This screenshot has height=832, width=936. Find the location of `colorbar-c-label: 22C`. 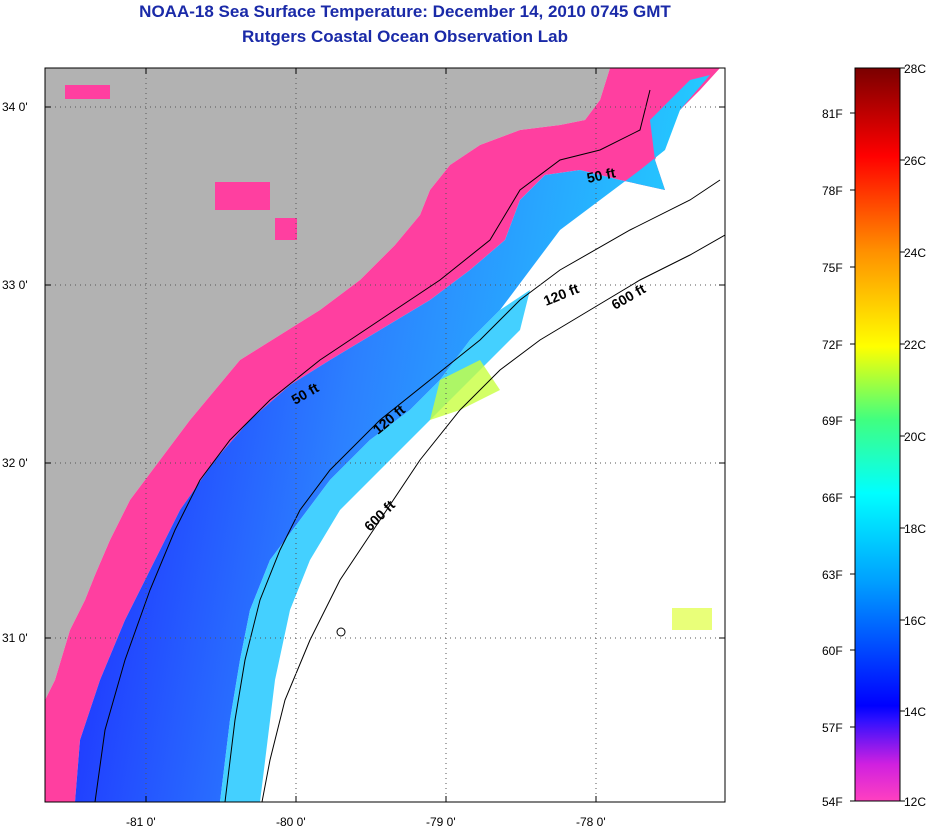

colorbar-c-label: 22C is located at coordinates (915, 345).